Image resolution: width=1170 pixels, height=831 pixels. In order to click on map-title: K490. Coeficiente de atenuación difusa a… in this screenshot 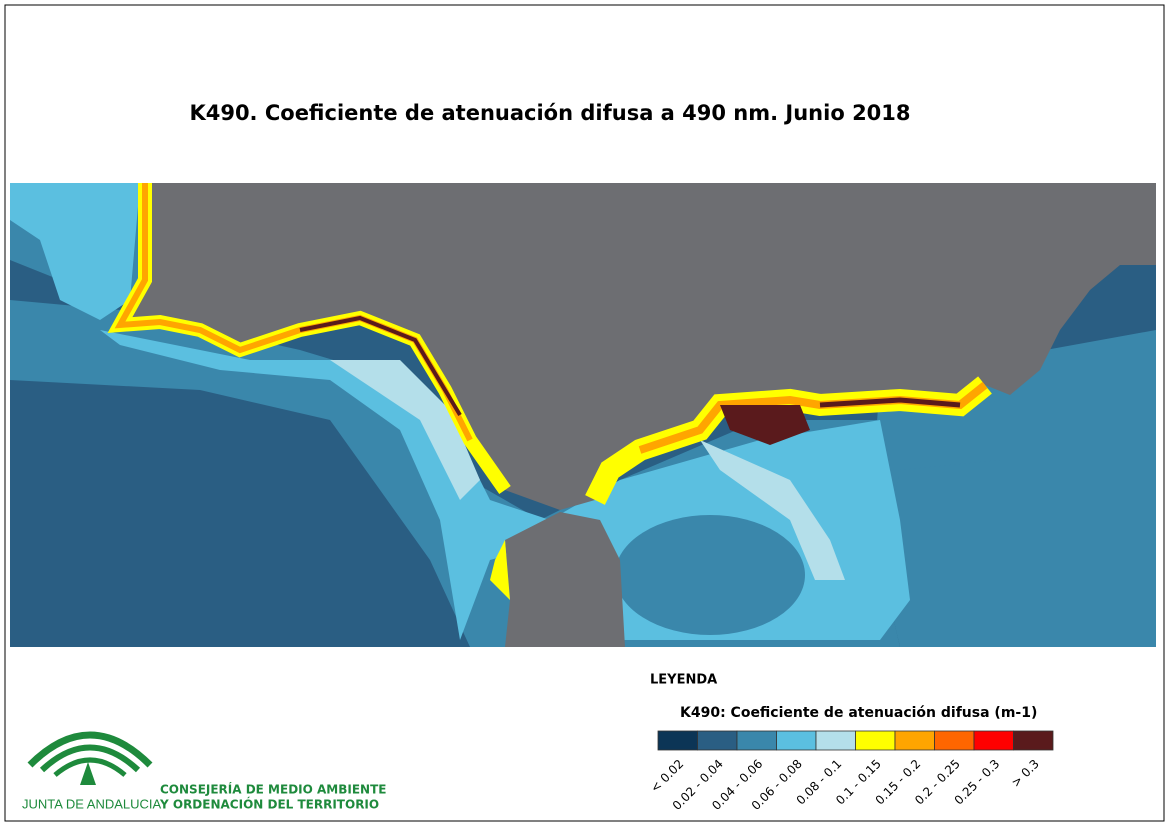, I will do `click(549, 113)`.